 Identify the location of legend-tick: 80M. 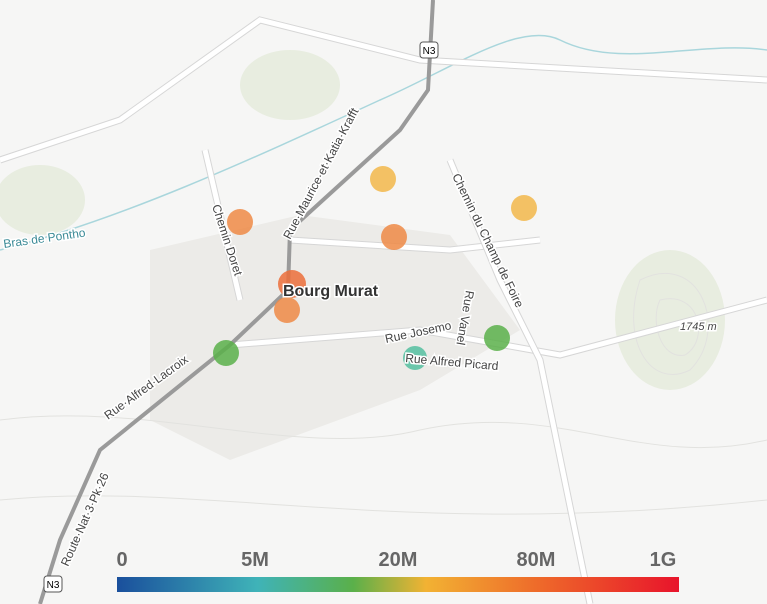
(536, 560).